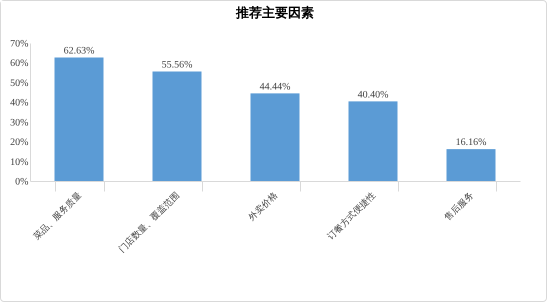 This screenshot has height=304, width=549. What do you see at coordinates (351, 216) in the screenshot?
I see `x-tick-label: 订餐方式便捷性` at bounding box center [351, 216].